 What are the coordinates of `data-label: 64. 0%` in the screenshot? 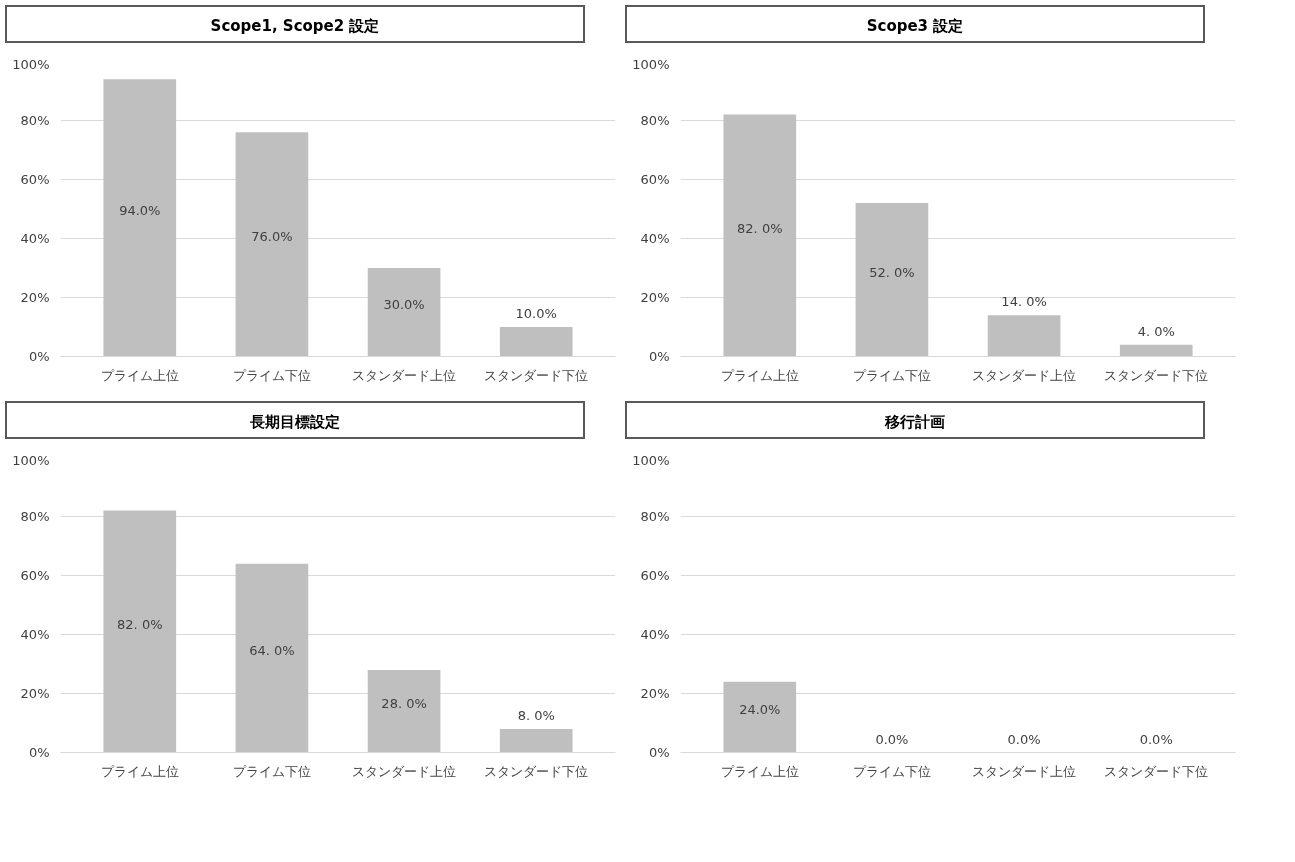 It's located at (272, 651).